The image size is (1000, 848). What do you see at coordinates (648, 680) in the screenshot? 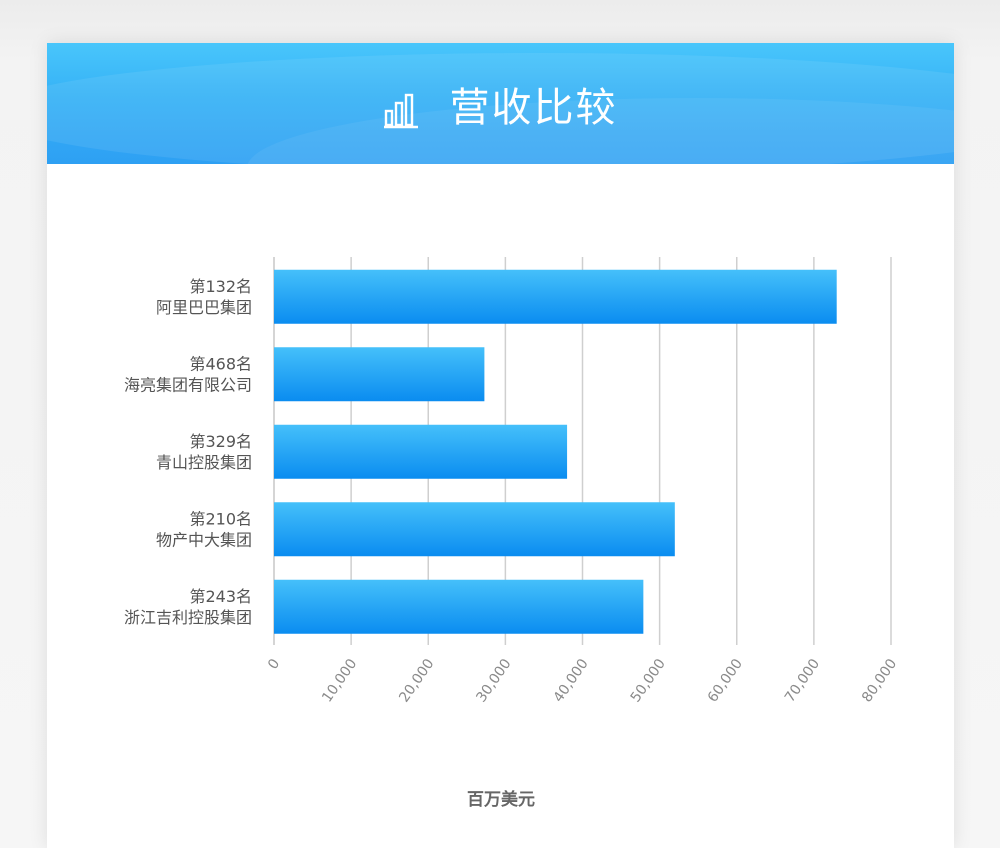
I see `x-tick-label: 50,000` at bounding box center [648, 680].